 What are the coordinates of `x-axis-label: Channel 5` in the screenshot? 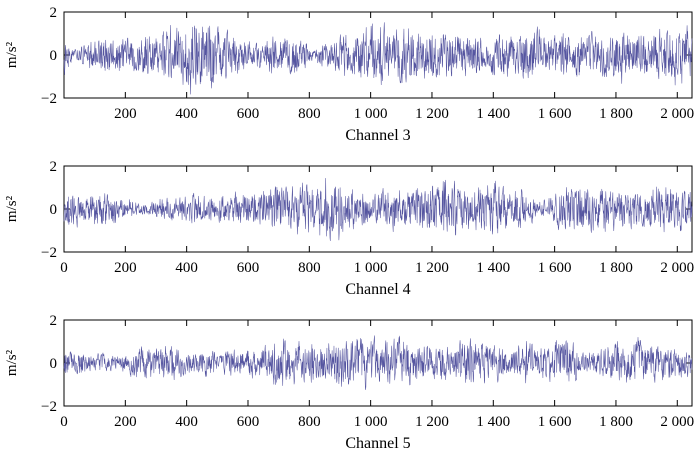 It's located at (377, 443).